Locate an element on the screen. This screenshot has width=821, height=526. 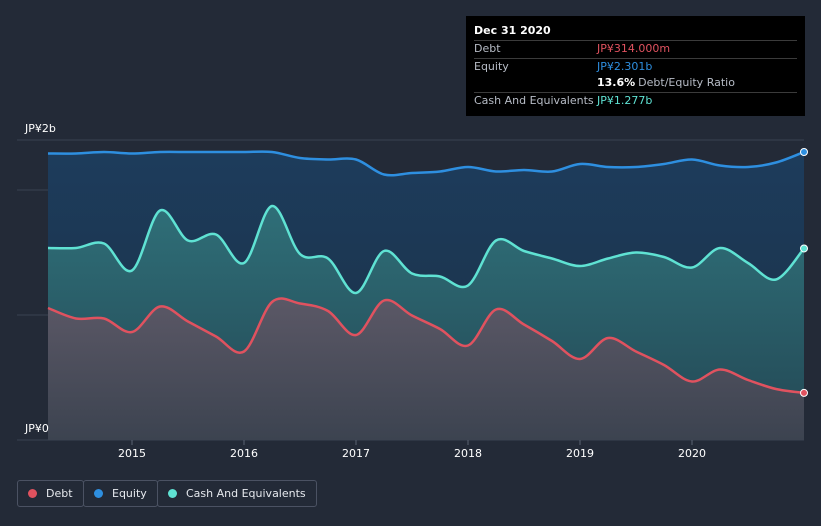
y-axis-min-label: JP¥0 is located at coordinates (37, 428).